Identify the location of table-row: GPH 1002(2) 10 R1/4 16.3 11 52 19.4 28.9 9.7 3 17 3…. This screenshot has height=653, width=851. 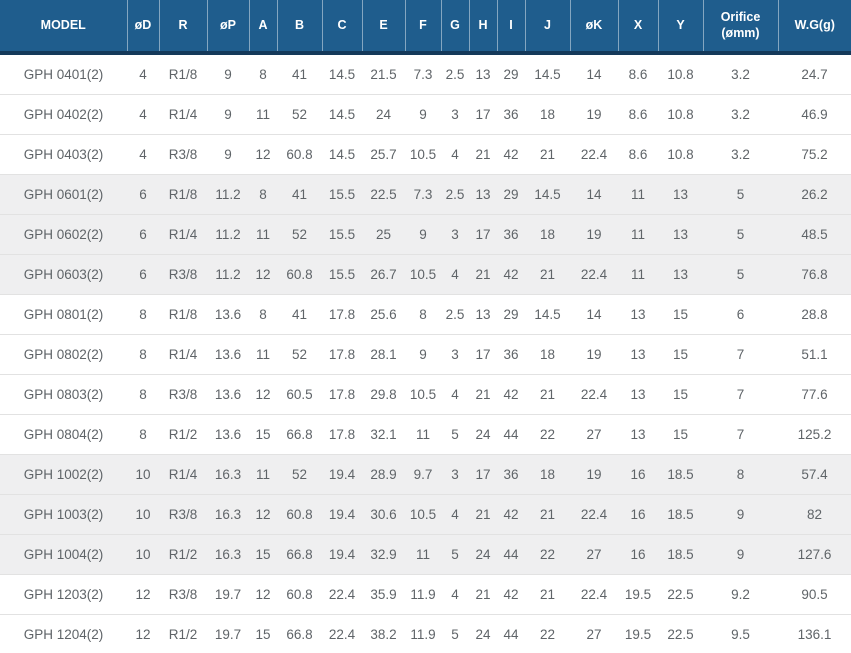
(425, 474).